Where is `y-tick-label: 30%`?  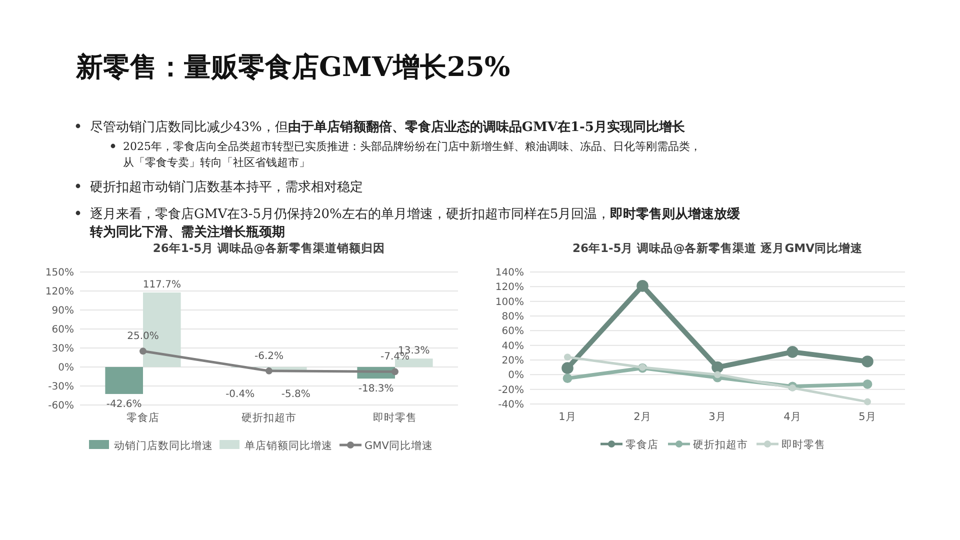 y-tick-label: 30% is located at coordinates (63, 349).